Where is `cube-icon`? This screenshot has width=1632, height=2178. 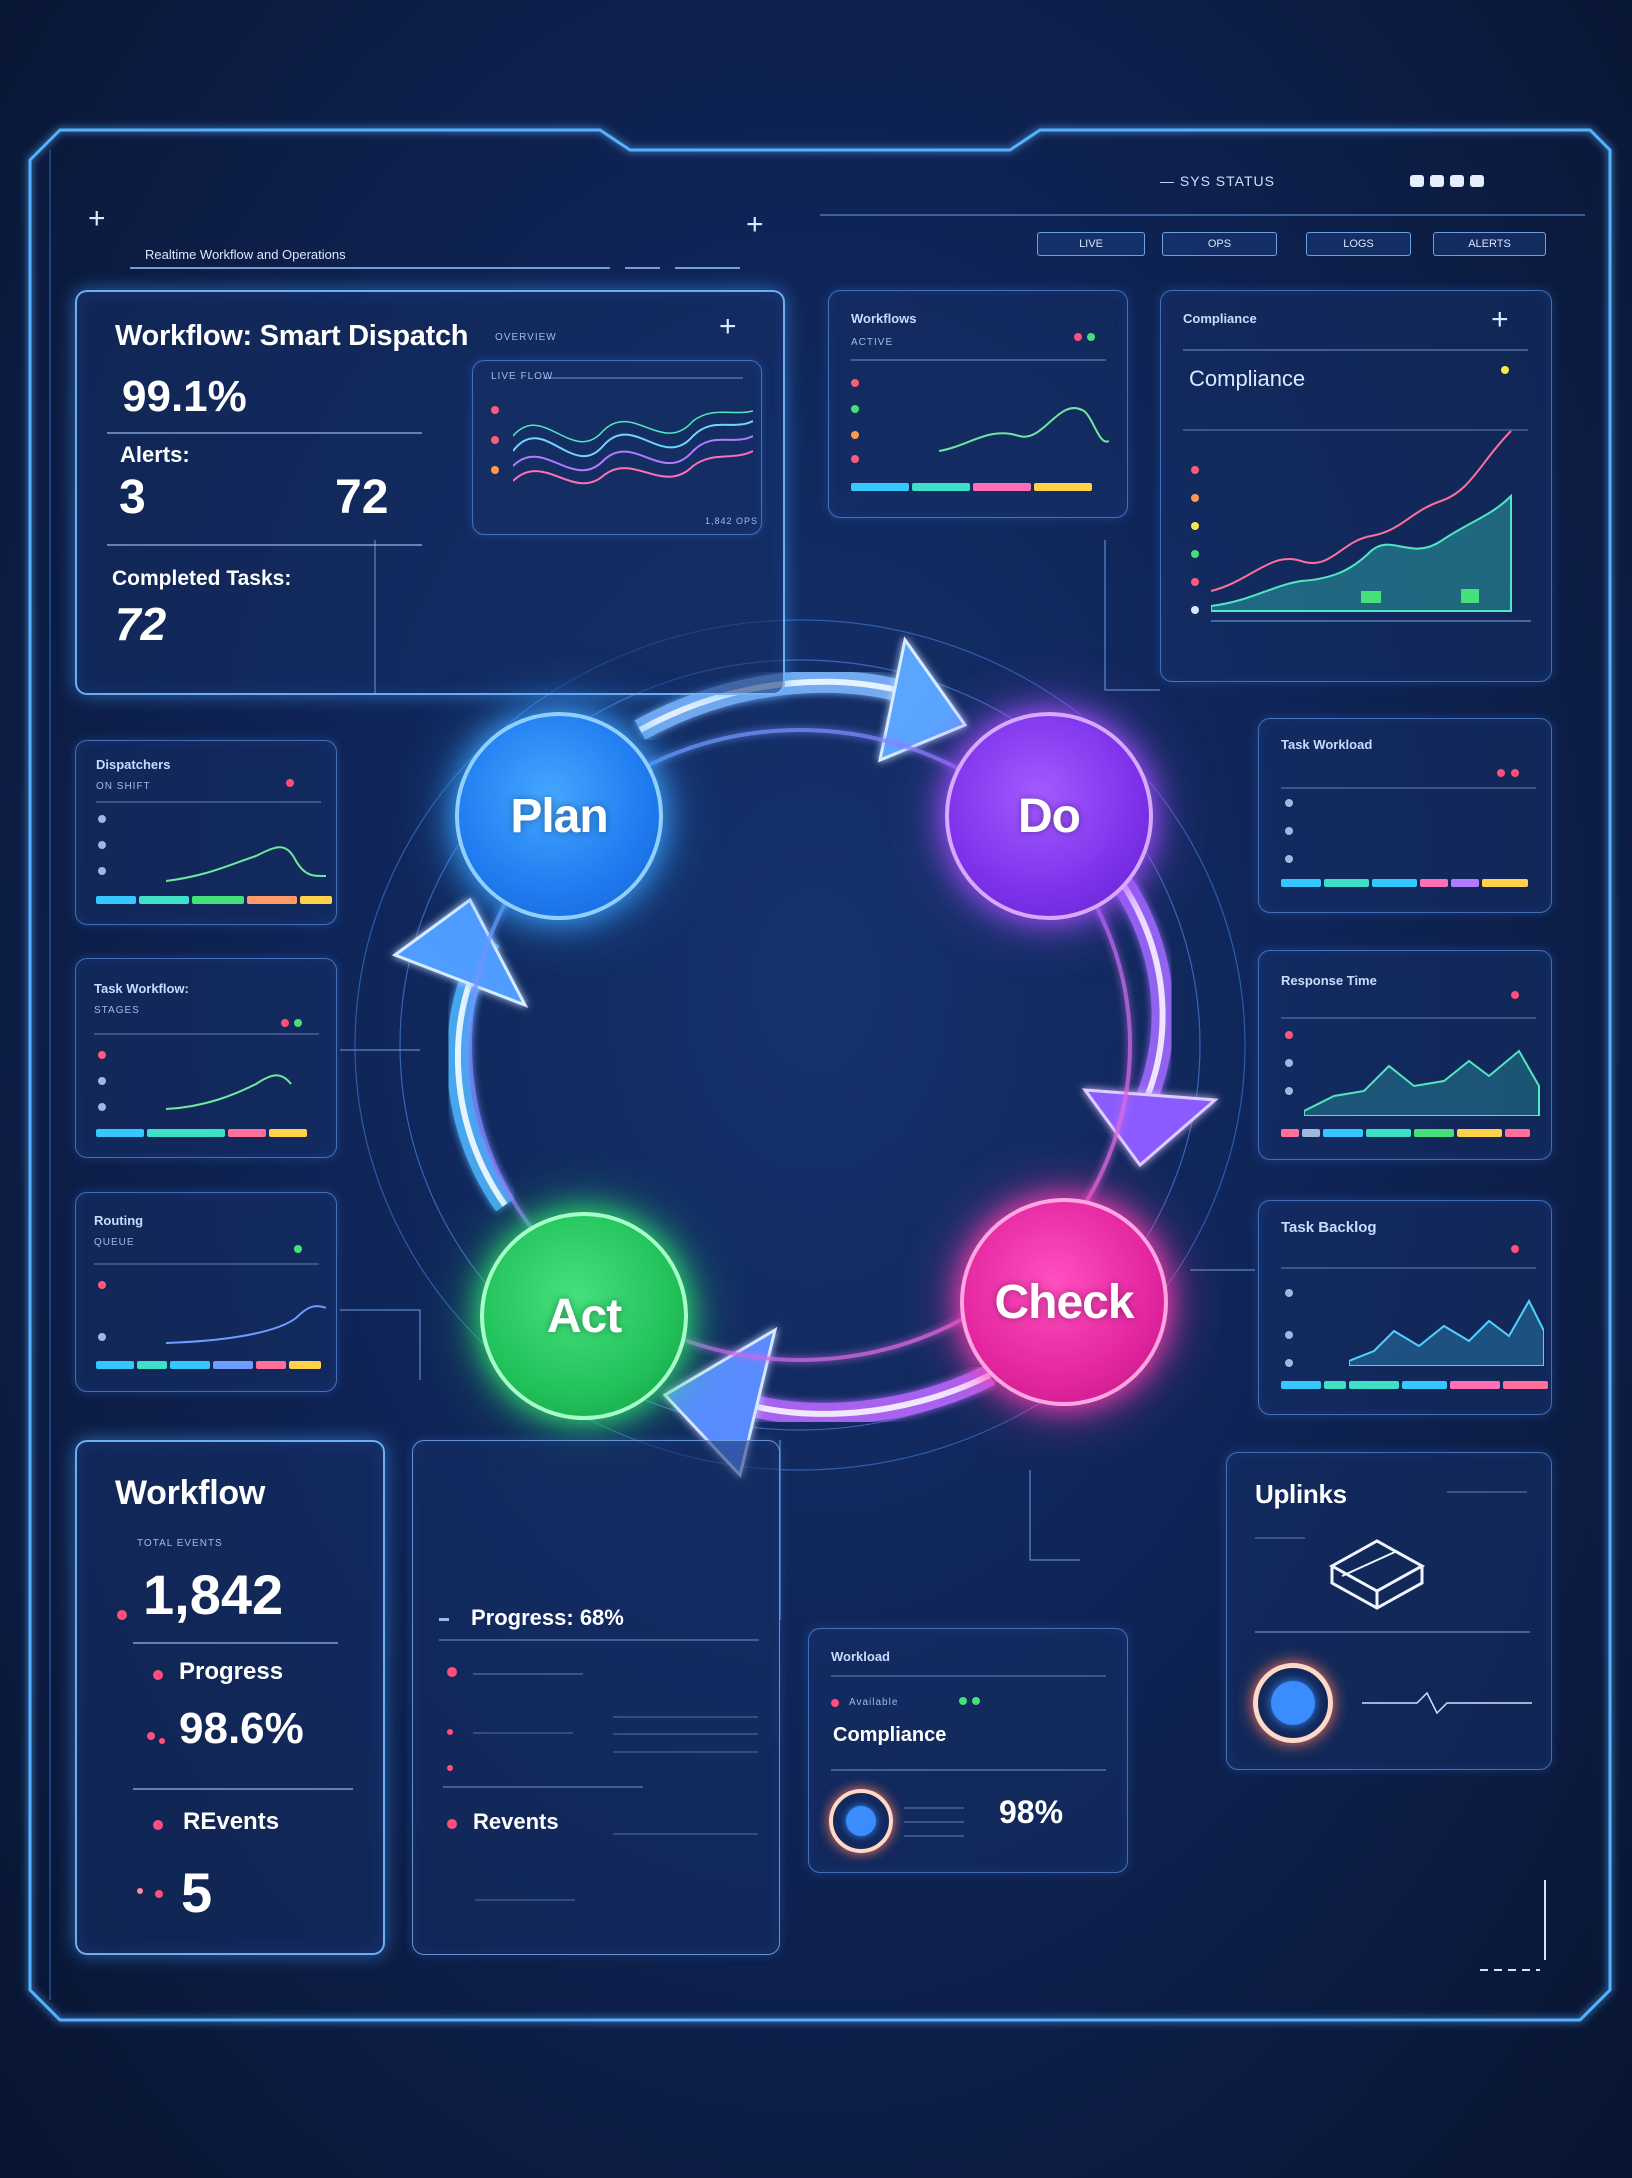 cube-icon is located at coordinates (1377, 1574).